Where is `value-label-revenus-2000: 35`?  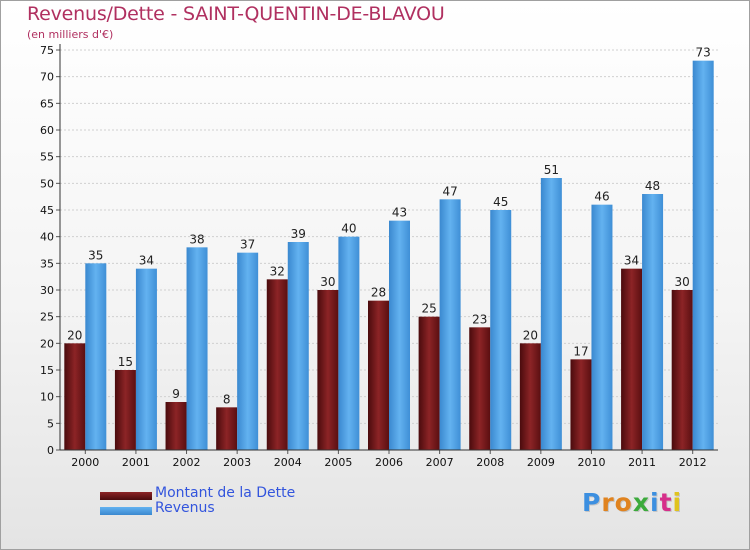 value-label-revenus-2000: 35 is located at coordinates (95, 255).